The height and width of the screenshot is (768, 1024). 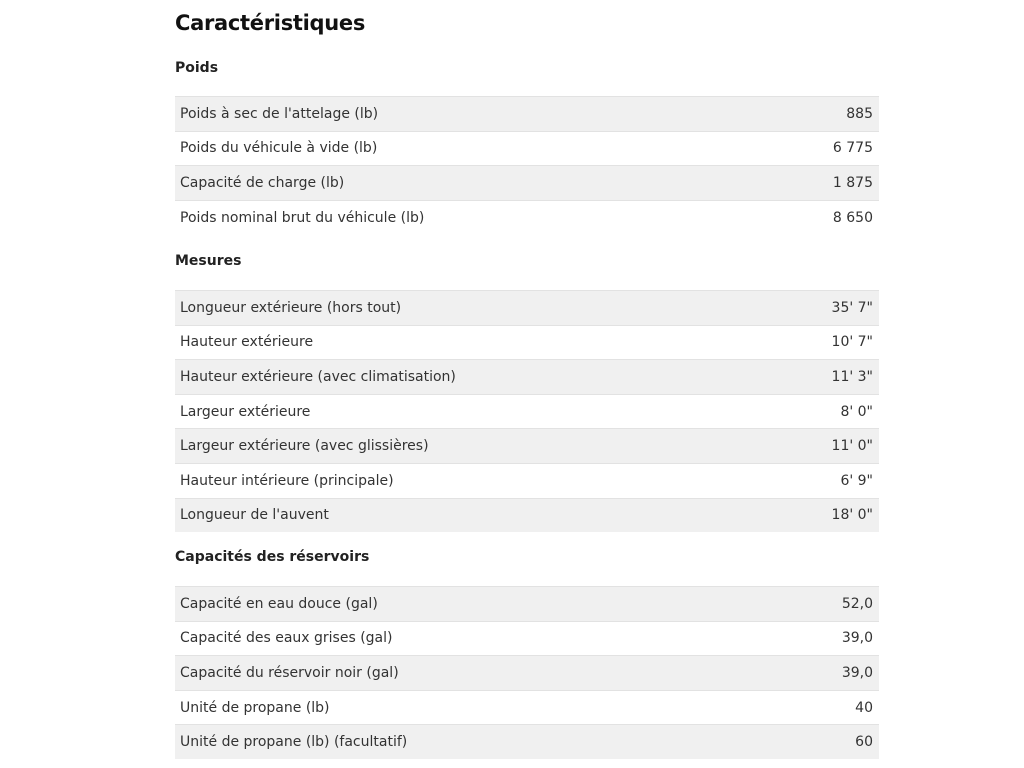 I want to click on table-row: Poids à sec de l'attelage (lb) 885, so click(x=527, y=113).